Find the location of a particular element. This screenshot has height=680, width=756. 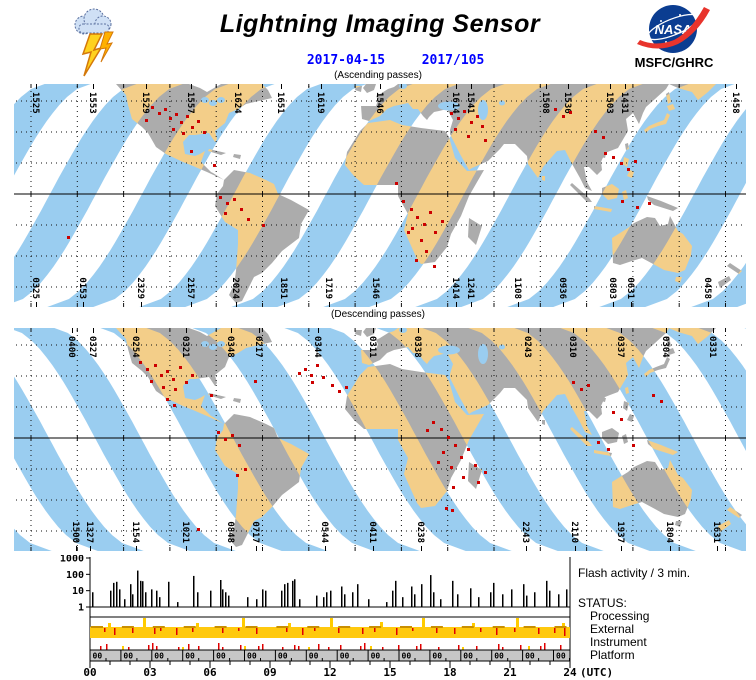

orbit-time-label: 0304 is located at coordinates (665, 347).